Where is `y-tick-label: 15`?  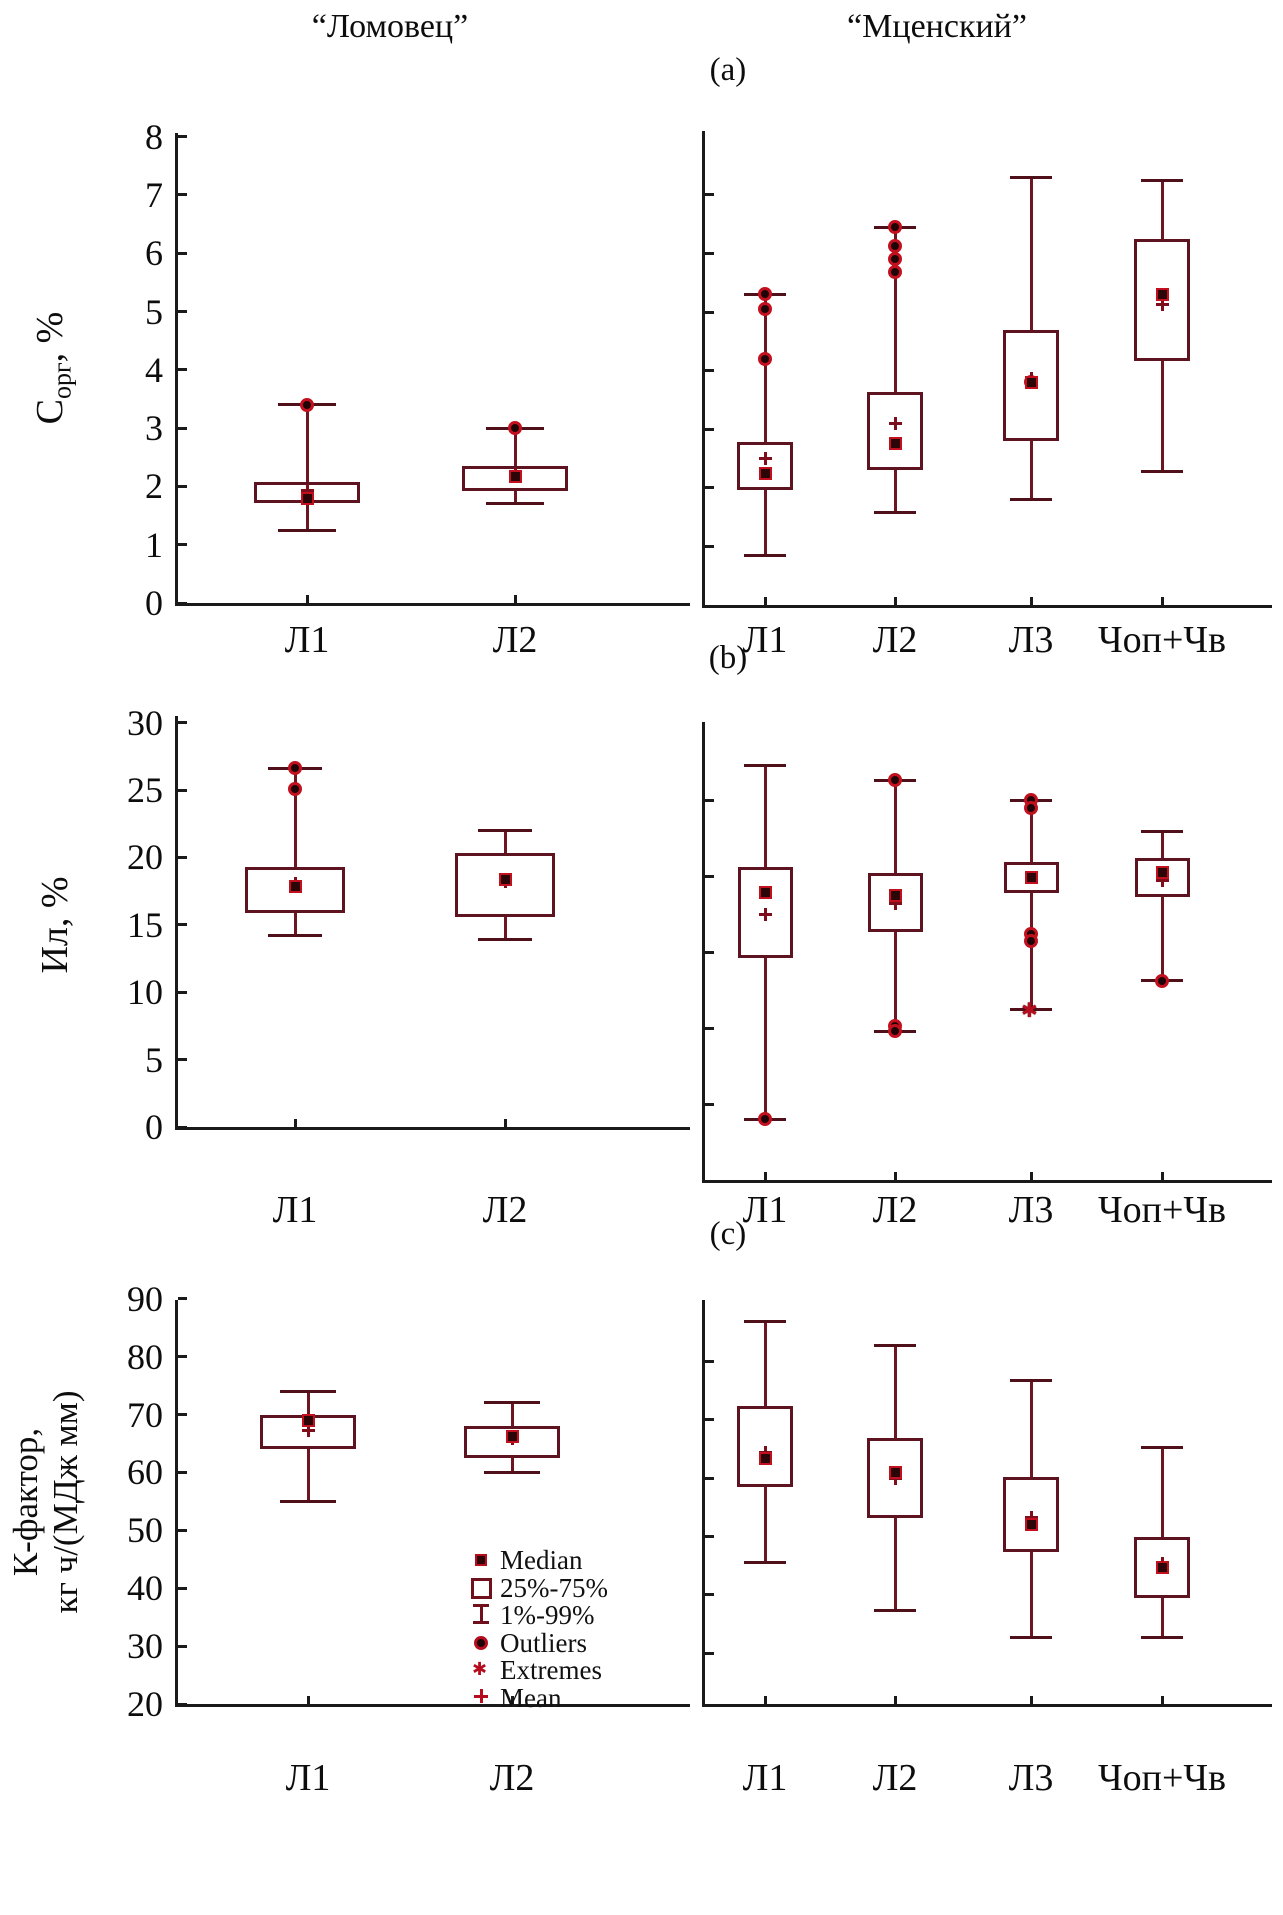
y-tick-label: 15 is located at coordinates (145, 924).